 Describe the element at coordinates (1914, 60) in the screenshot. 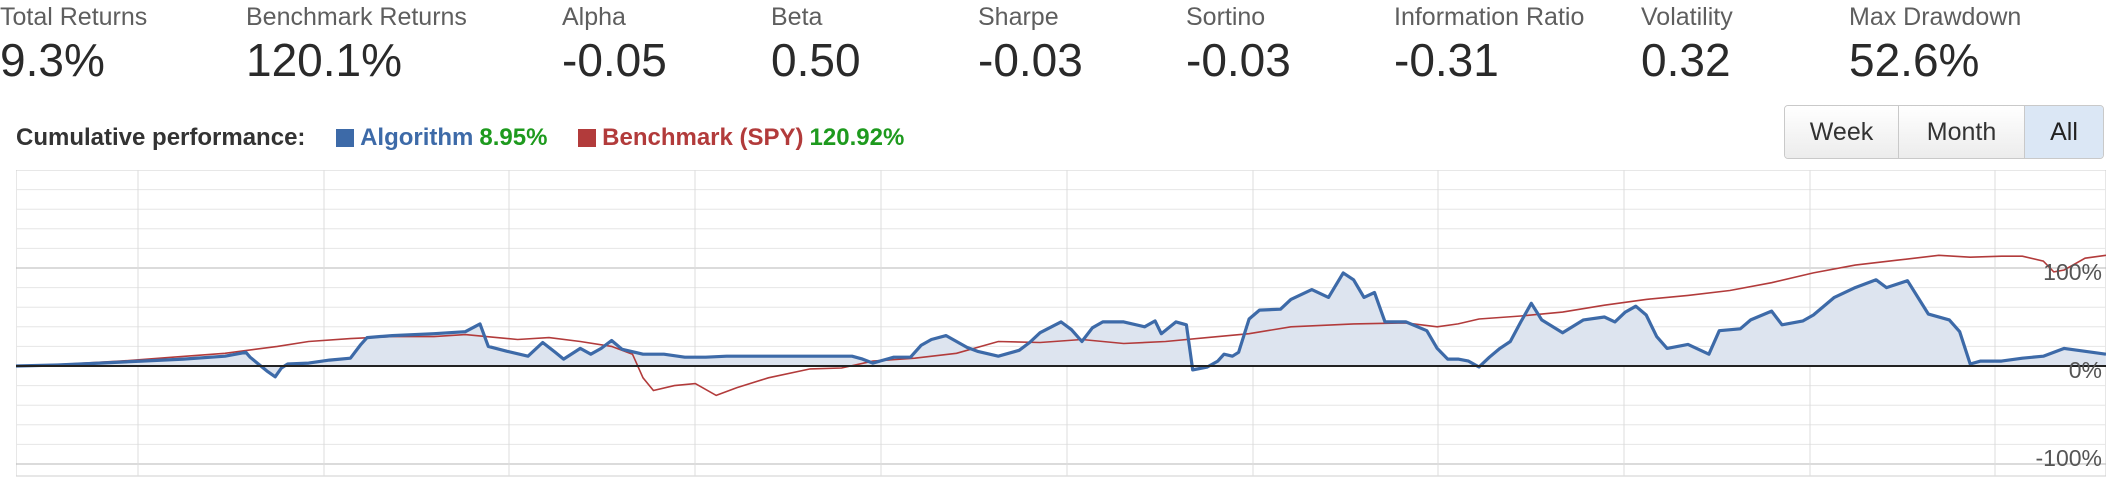

I see `stat-value: 52.6%` at that location.